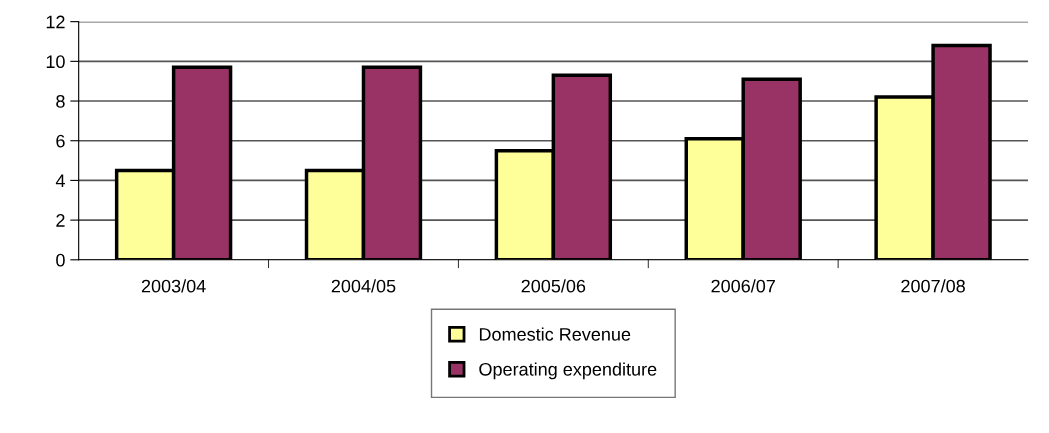 Image resolution: width=1049 pixels, height=433 pixels. What do you see at coordinates (60, 141) in the screenshot?
I see `y-tick-label: 6` at bounding box center [60, 141].